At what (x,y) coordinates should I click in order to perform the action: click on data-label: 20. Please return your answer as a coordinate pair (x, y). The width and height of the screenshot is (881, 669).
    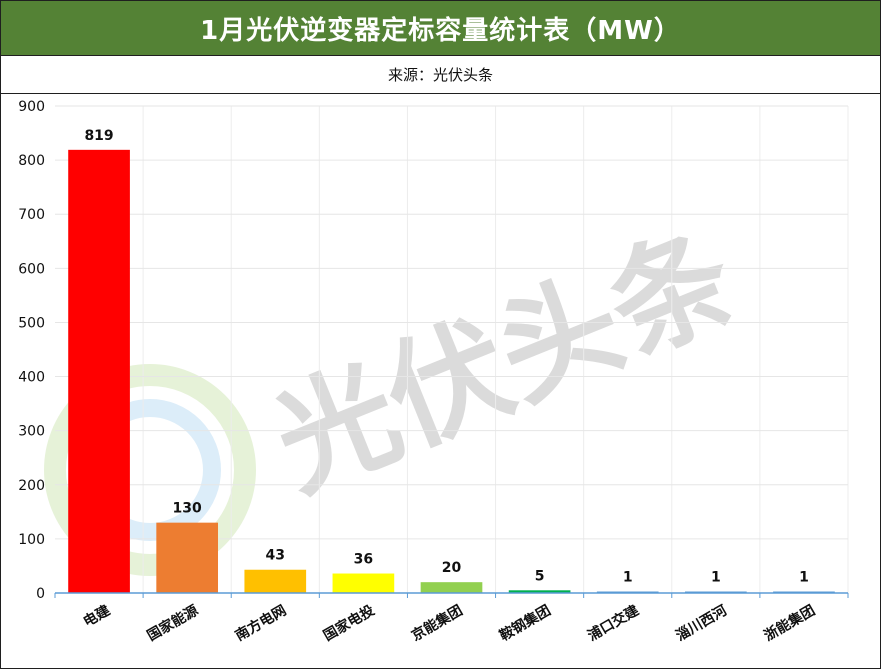
    Looking at the image, I should click on (452, 568).